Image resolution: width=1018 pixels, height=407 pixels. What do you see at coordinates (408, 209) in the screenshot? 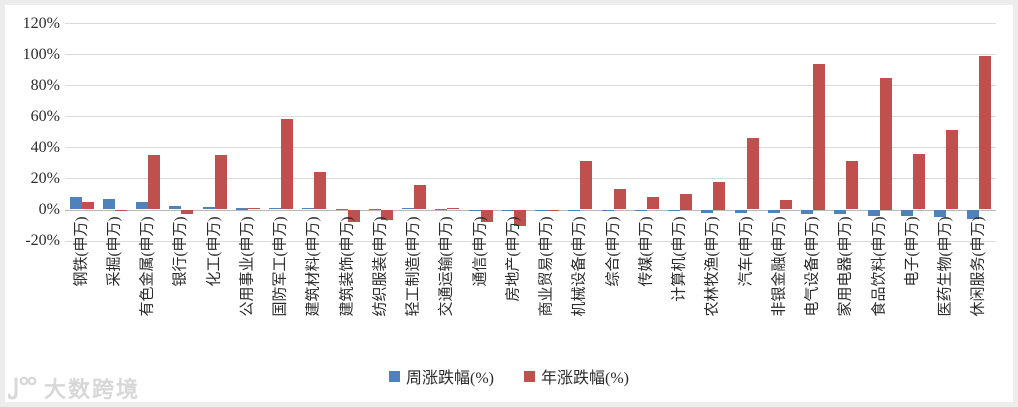
I see `week-bar-轻工制造(申万)` at bounding box center [408, 209].